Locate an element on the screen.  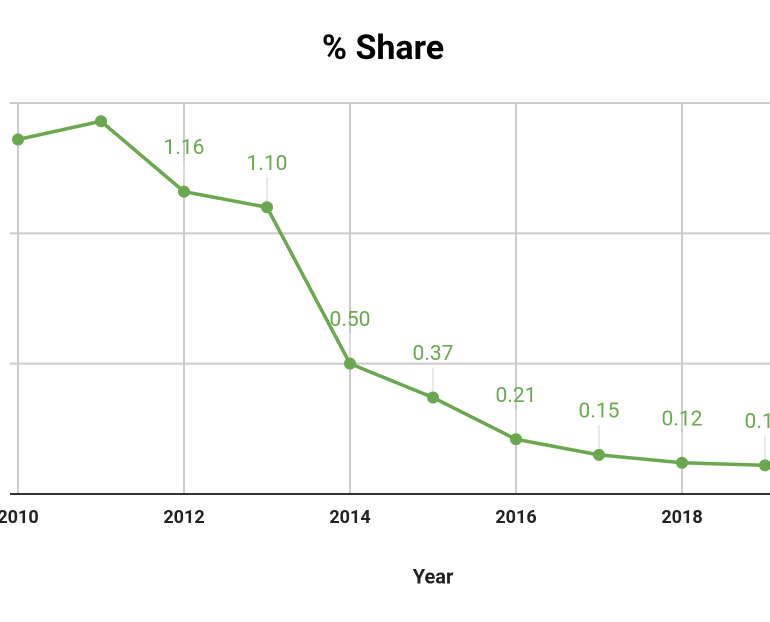
x-tick-label: 2018 is located at coordinates (681, 517).